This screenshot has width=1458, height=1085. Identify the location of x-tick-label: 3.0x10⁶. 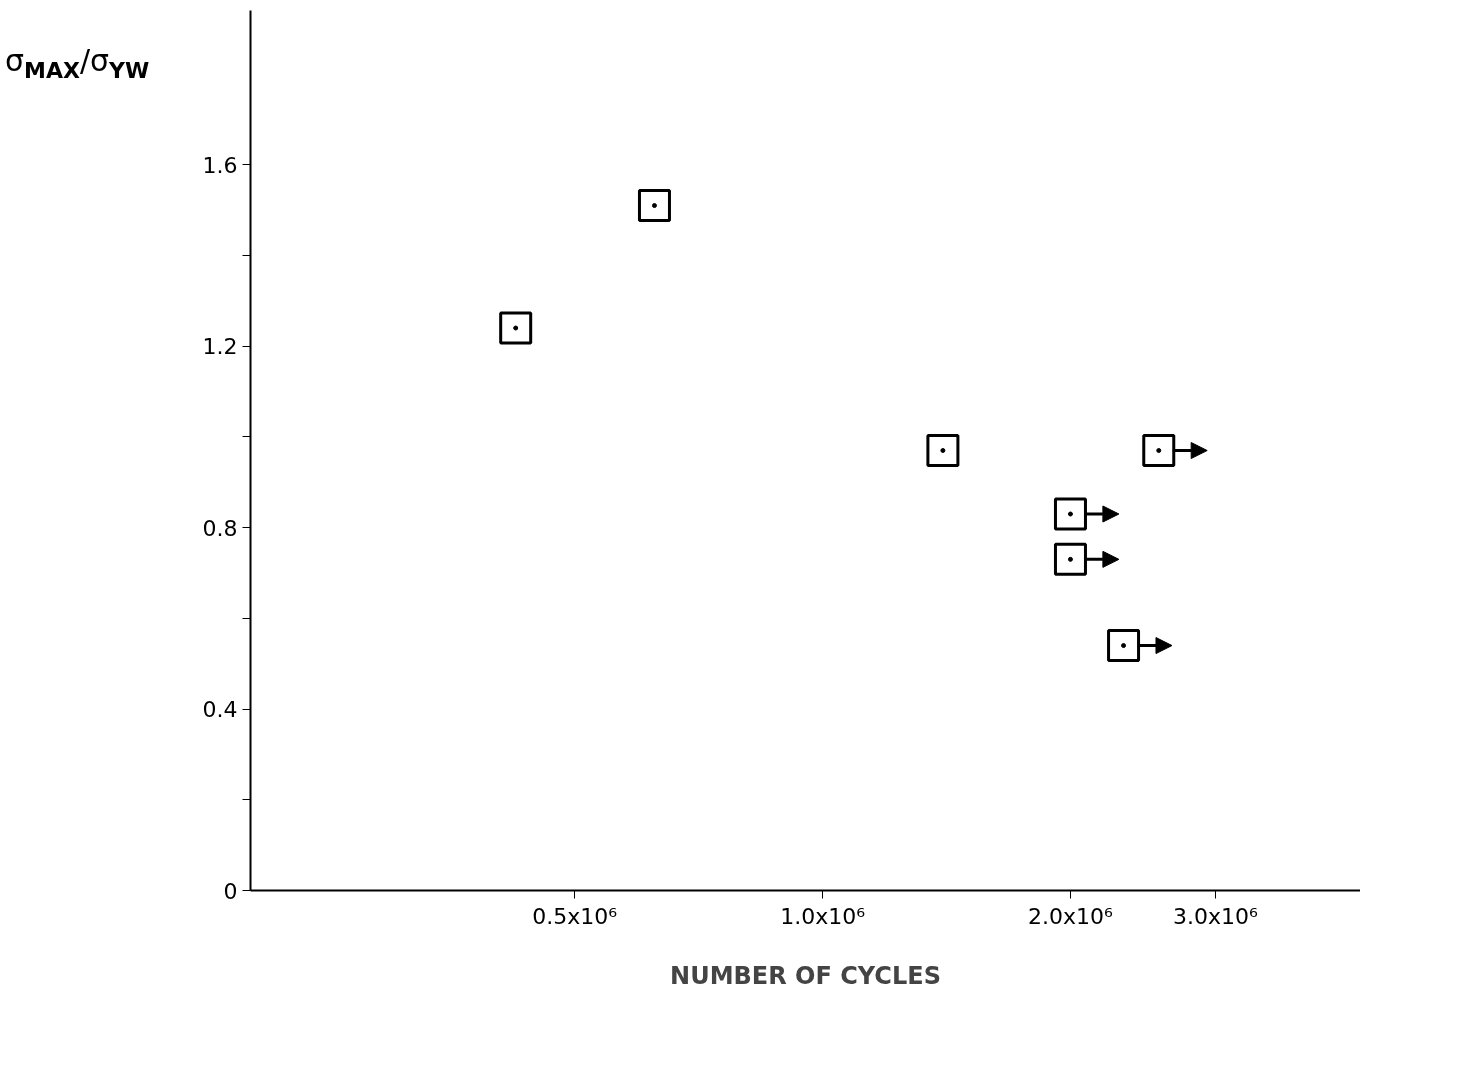
(1216, 916).